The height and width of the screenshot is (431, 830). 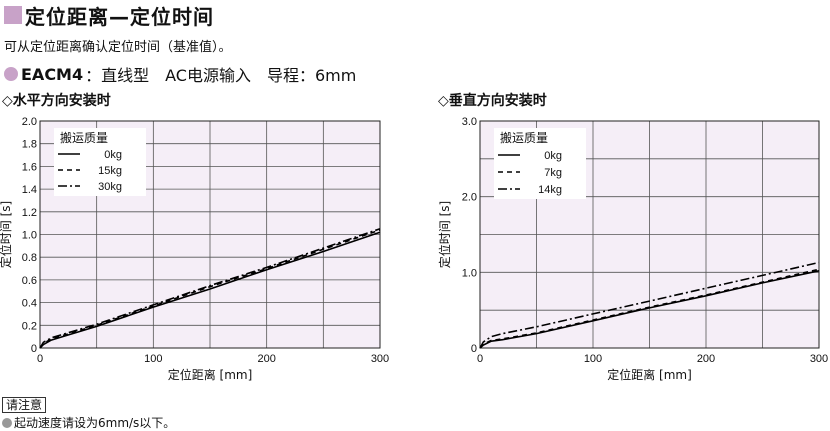 I want to click on legend-entry: 30kg, so click(x=110, y=187).